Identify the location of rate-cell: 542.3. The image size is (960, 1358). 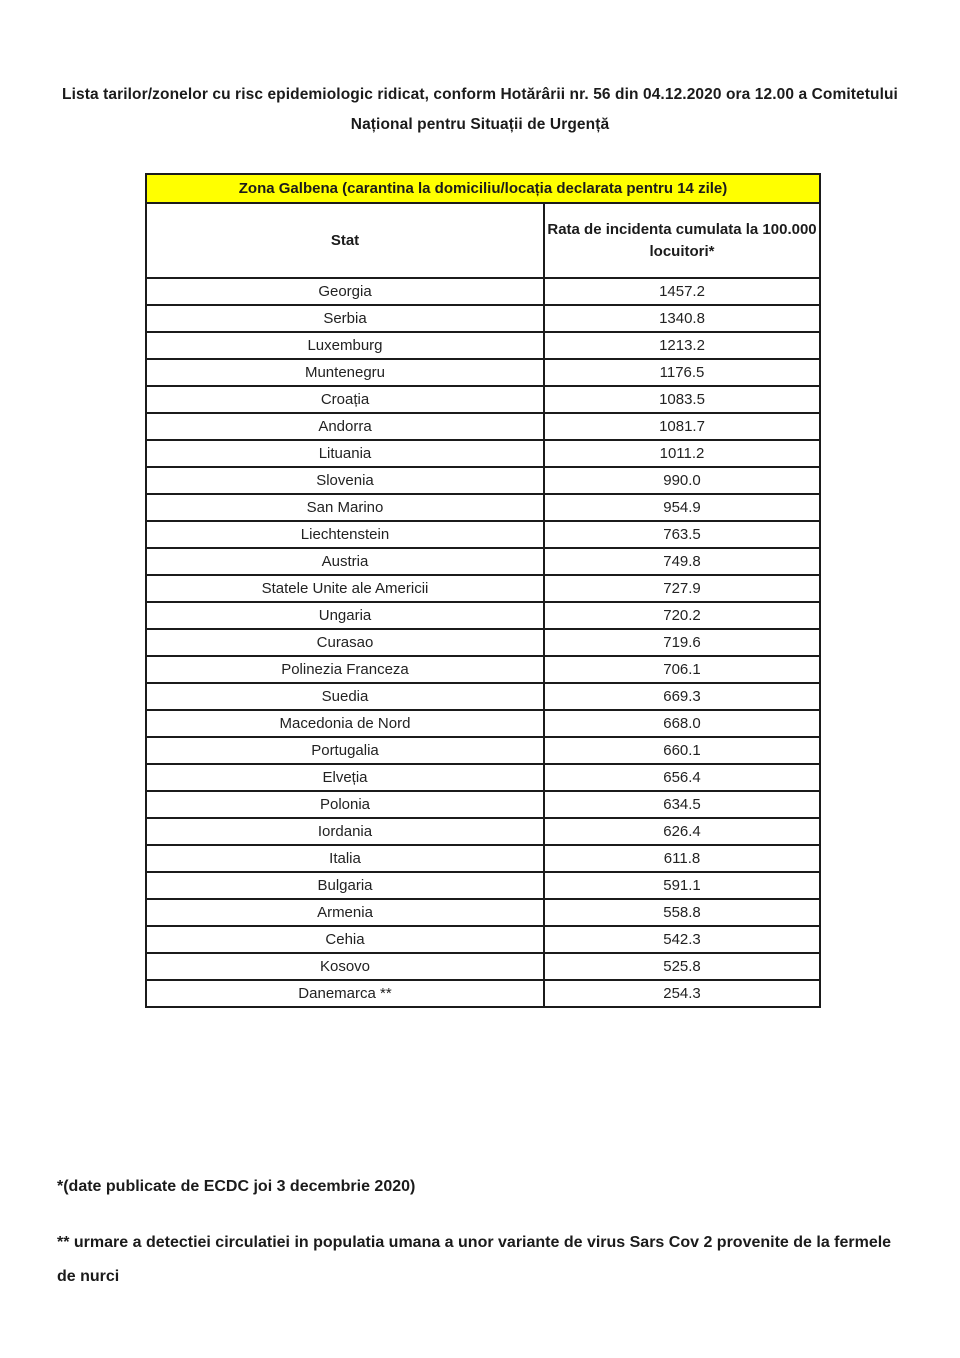
(682, 939).